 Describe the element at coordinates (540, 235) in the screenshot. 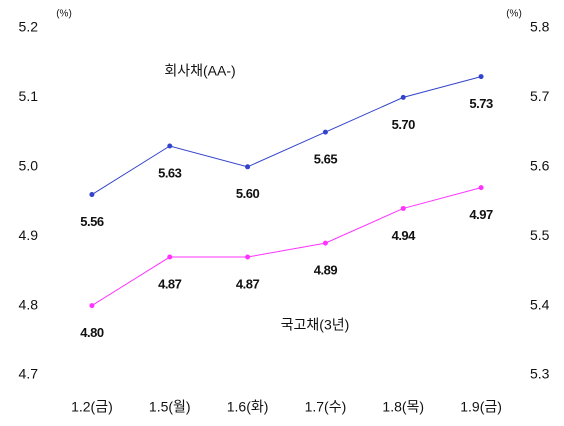

I see `y2-tick-label: 5.5` at that location.